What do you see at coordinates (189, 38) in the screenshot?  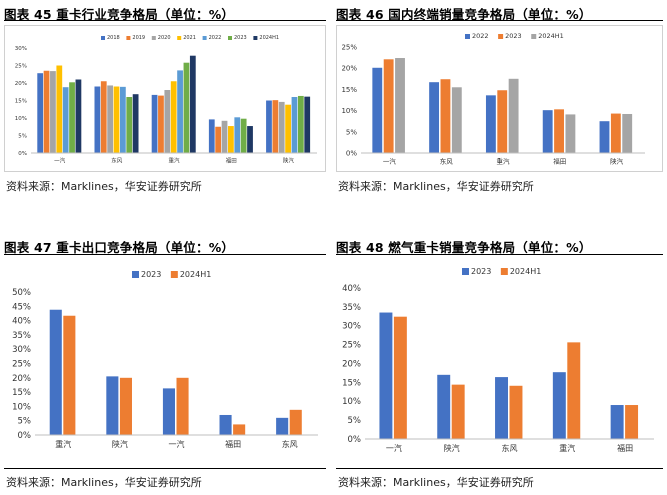 I see `legend-label-2021: 2021` at bounding box center [189, 38].